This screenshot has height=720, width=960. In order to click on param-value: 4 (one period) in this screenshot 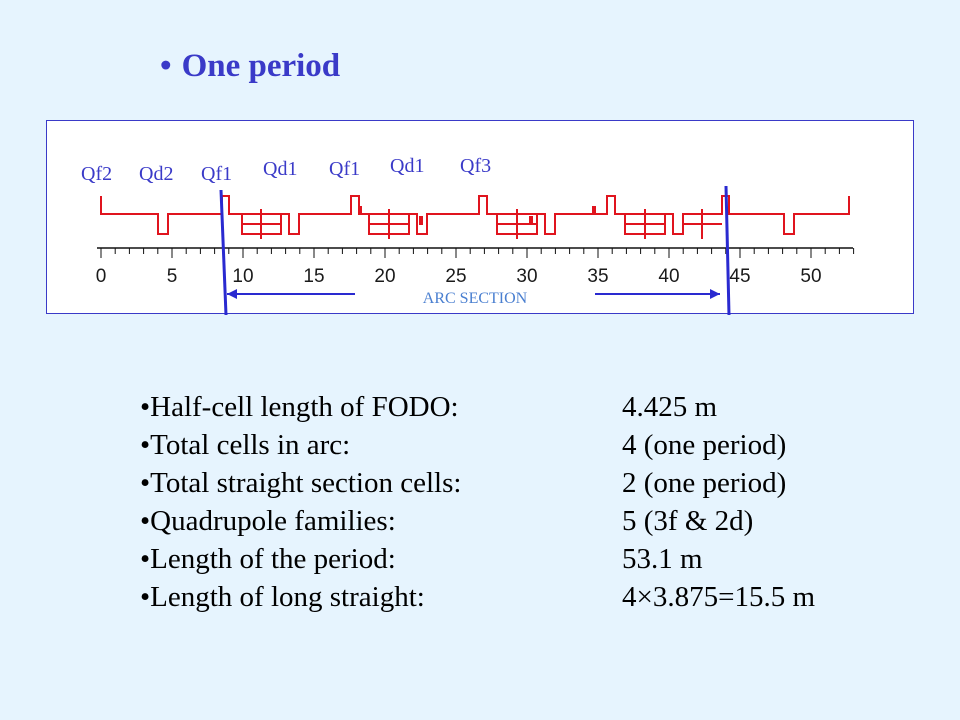, I will do `click(704, 445)`.